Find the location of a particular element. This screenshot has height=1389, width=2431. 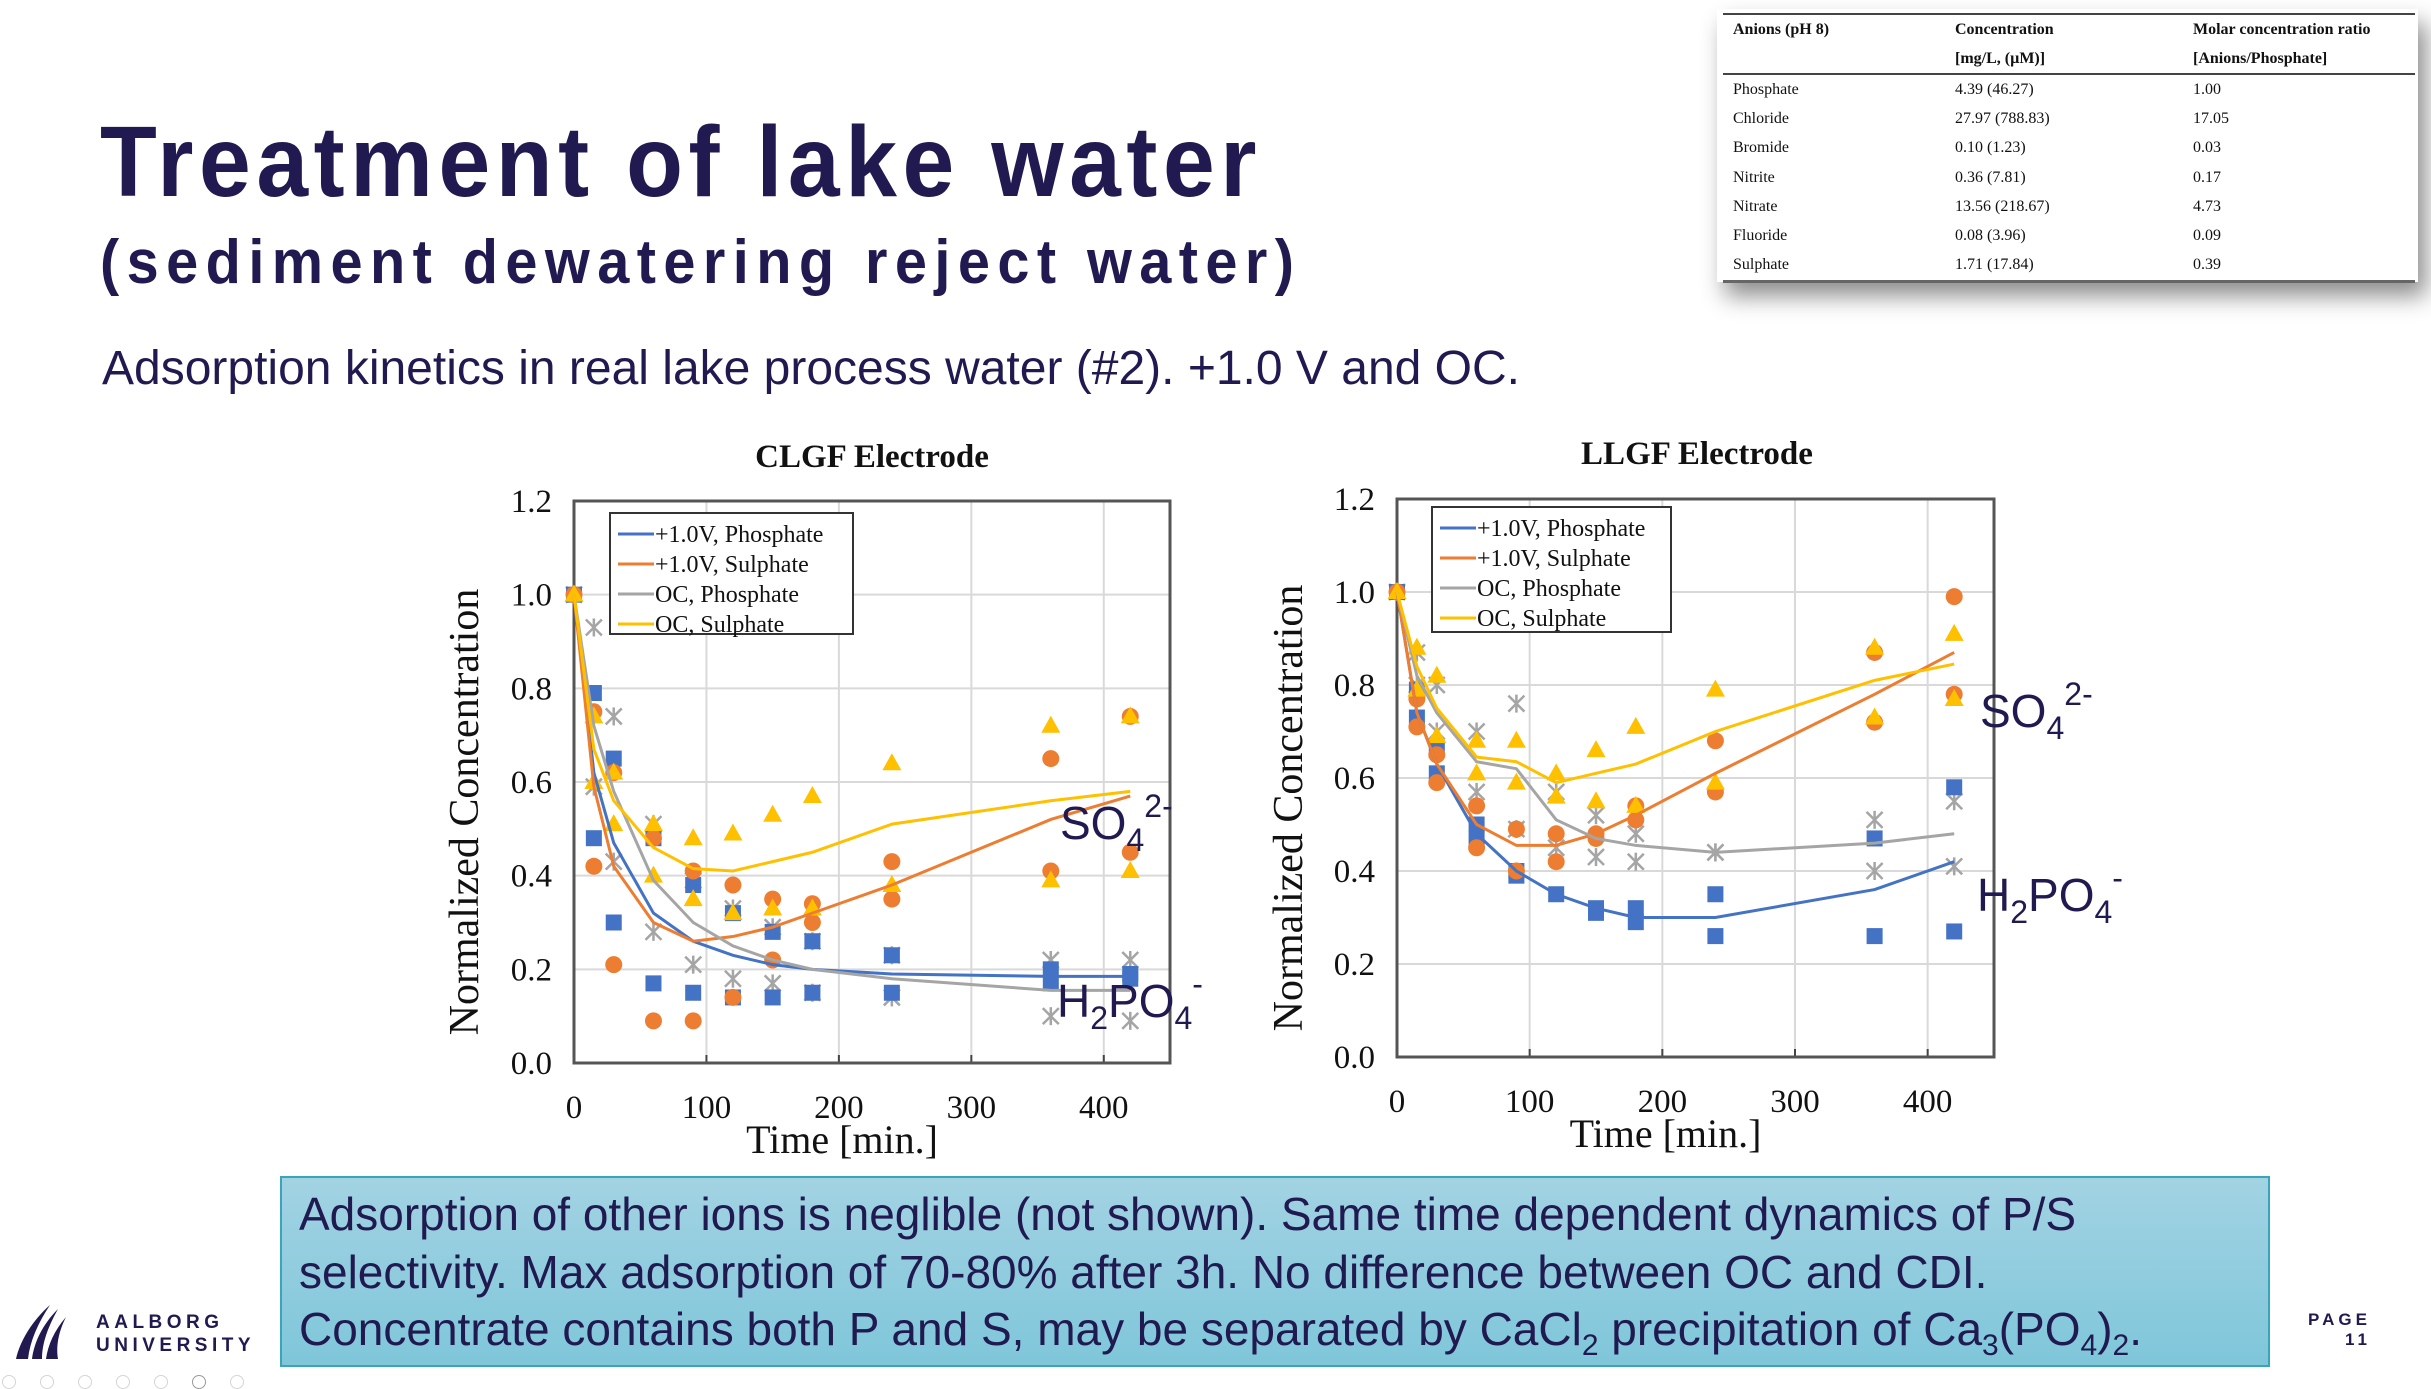

table-cell: 0.39 is located at coordinates (2299, 267).